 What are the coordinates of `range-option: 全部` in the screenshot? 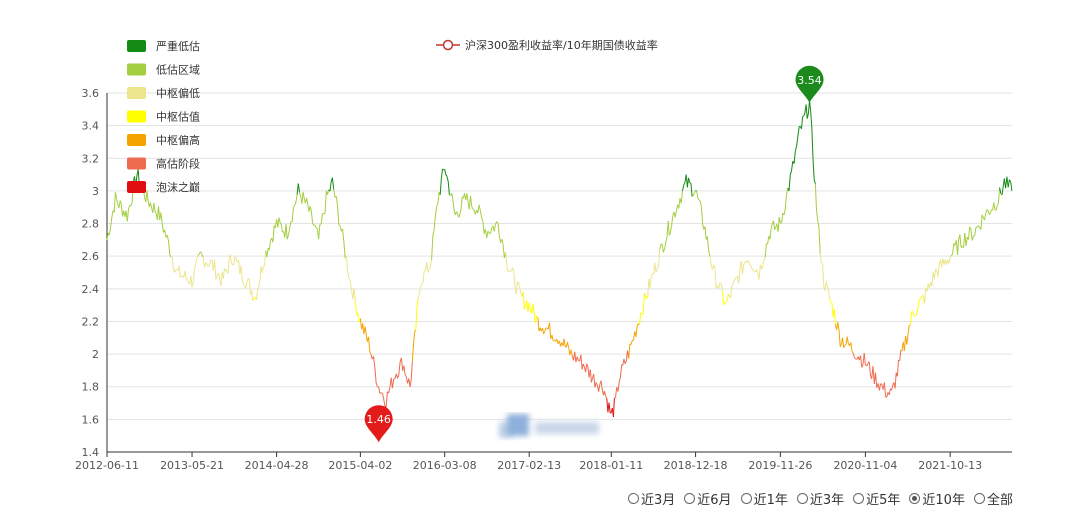 It's located at (993, 498).